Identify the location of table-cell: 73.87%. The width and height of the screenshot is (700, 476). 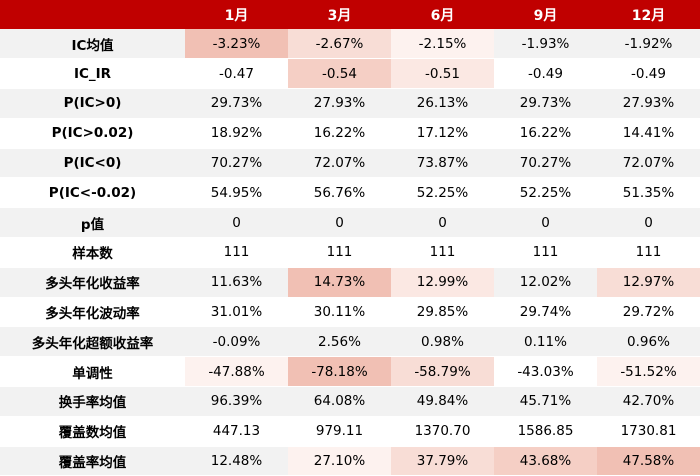
(442, 163).